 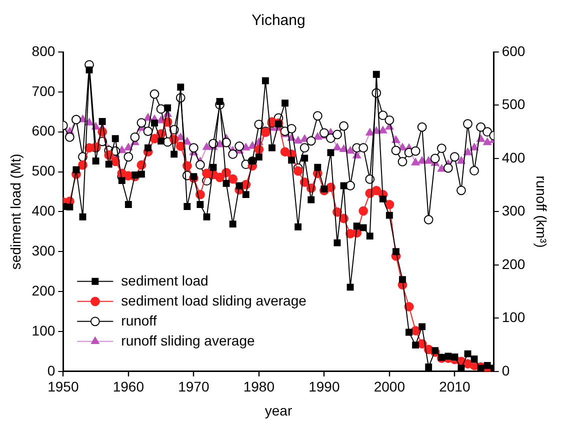 What do you see at coordinates (324, 386) in the screenshot?
I see `x-tick-label: 1990` at bounding box center [324, 386].